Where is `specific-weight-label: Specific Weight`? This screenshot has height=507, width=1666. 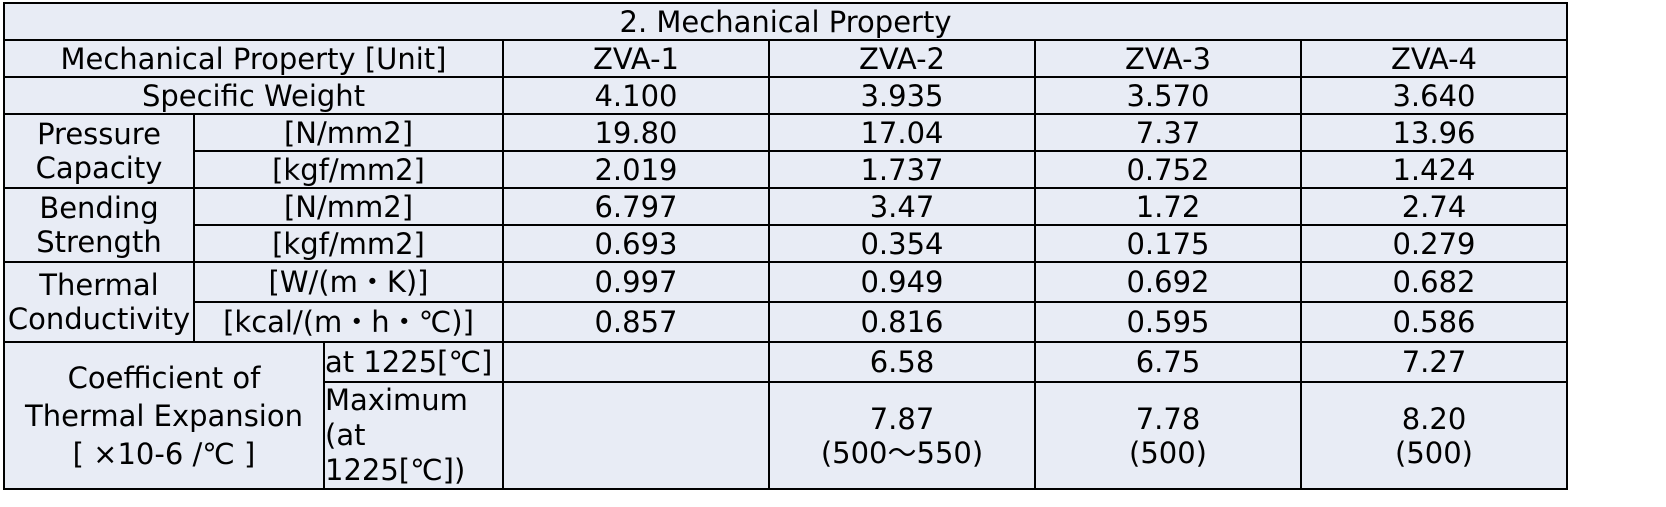 specific-weight-label: Specific Weight is located at coordinates (253, 95).